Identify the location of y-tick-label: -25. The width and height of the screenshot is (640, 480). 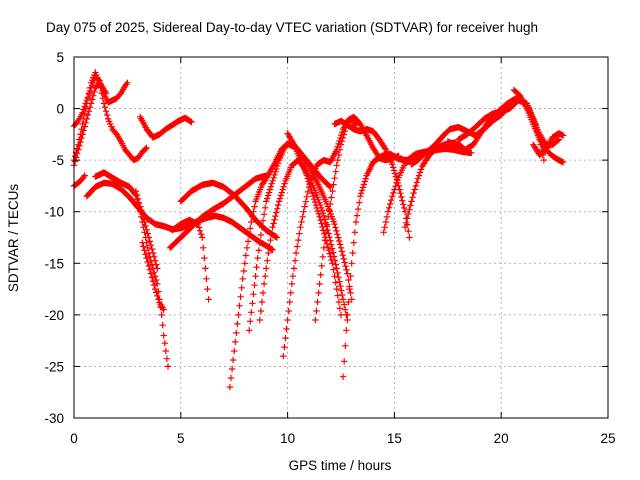
(54, 366).